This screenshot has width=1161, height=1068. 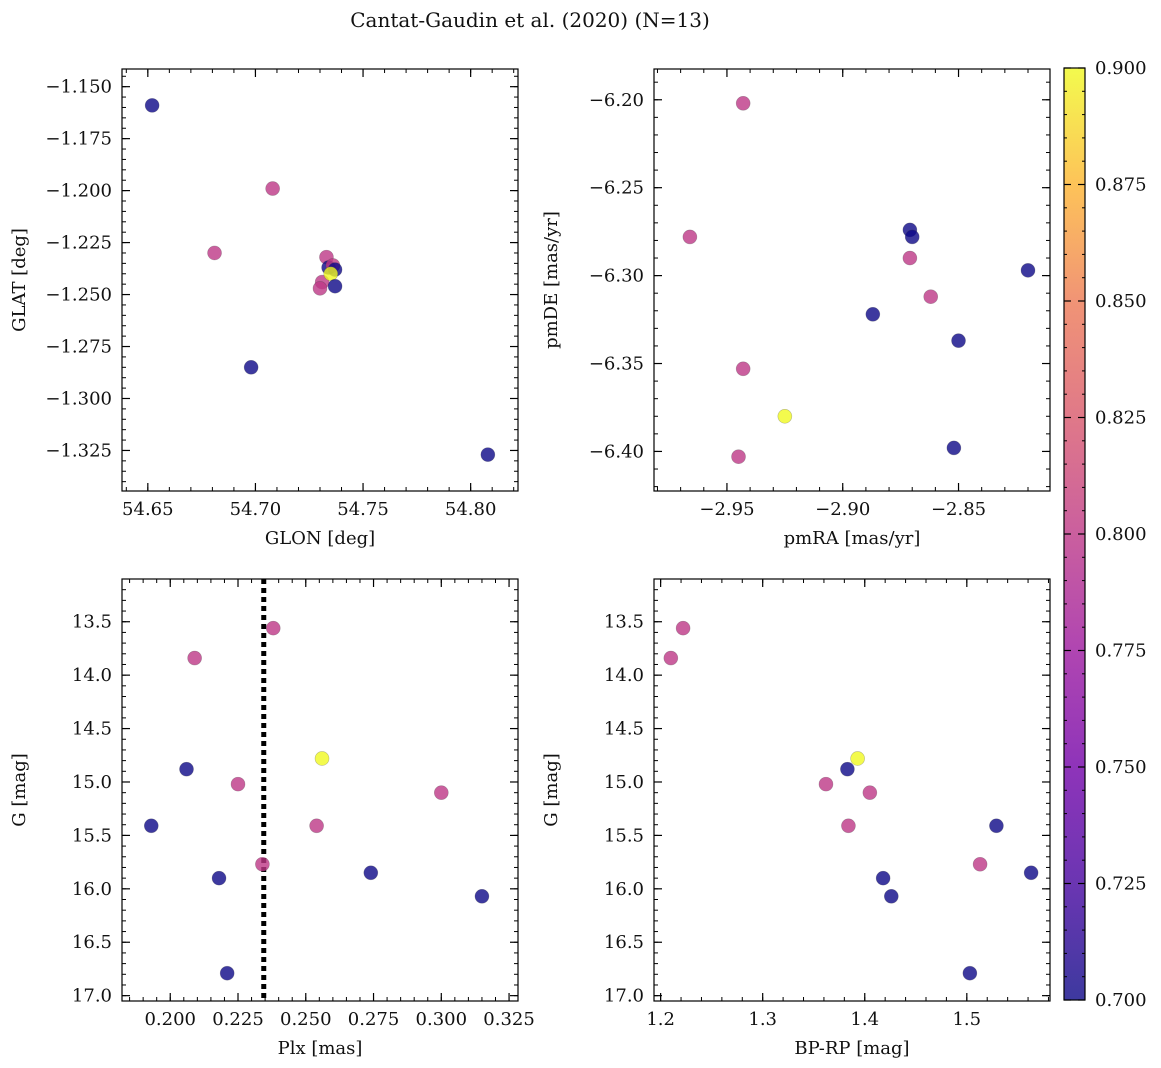 I want to click on y-tick-label: −1.175, so click(x=78, y=139).